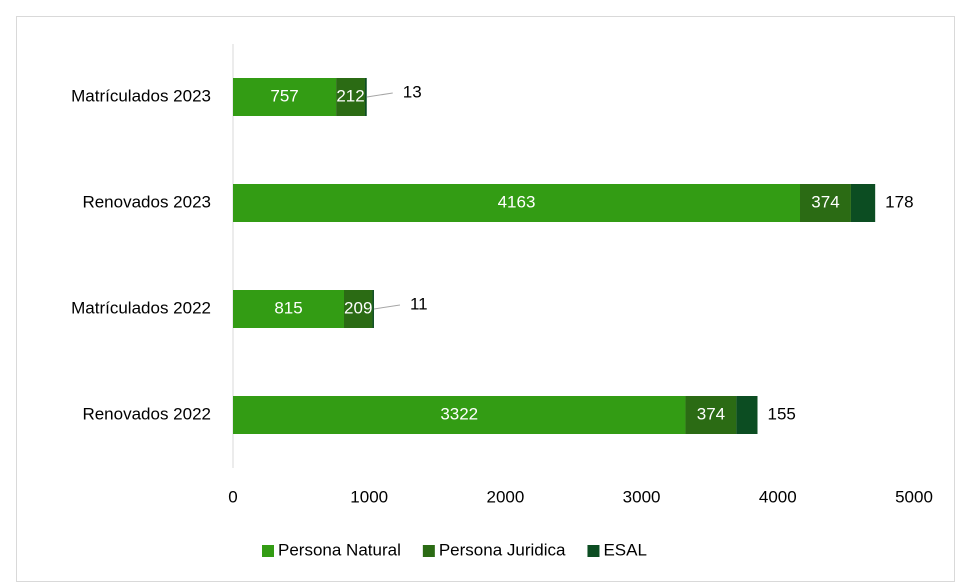  What do you see at coordinates (141, 307) in the screenshot?
I see `y-tick-label: Matrículados 2022` at bounding box center [141, 307].